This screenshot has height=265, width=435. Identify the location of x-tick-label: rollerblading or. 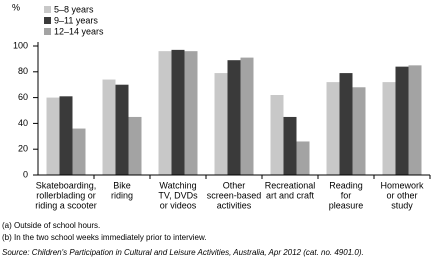
(66, 195).